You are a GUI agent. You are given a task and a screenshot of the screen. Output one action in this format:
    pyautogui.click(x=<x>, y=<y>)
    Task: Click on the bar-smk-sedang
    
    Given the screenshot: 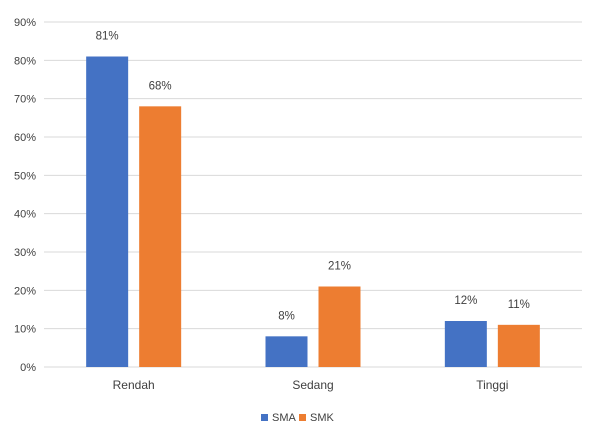 What is the action you would take?
    pyautogui.click(x=339, y=326)
    